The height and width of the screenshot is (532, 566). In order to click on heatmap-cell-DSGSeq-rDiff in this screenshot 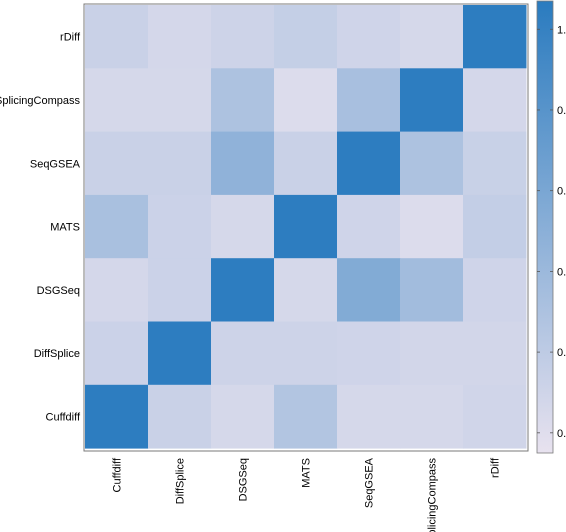, I will do `click(495, 290)`.